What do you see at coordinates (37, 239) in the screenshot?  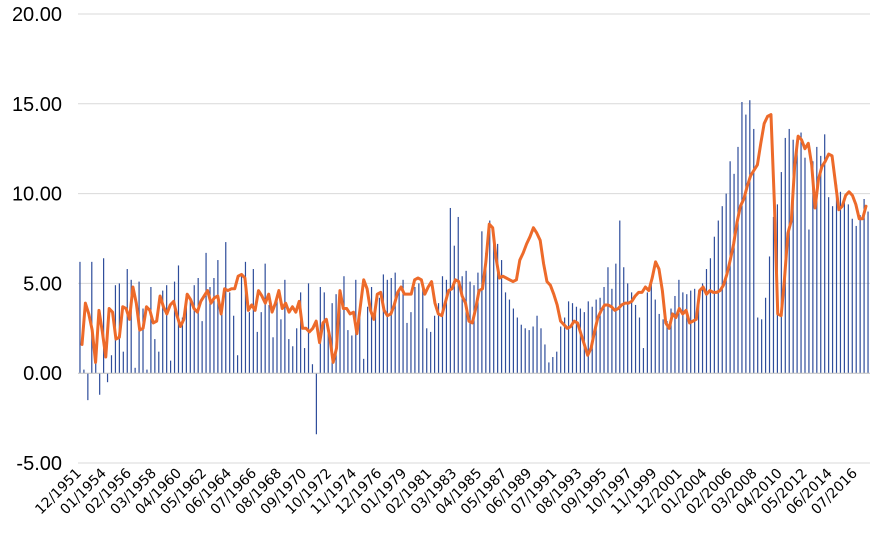 I see `y-axis-tick-labels: -5.00 0.00 5.00 10.00 15.00 20.00` at bounding box center [37, 239].